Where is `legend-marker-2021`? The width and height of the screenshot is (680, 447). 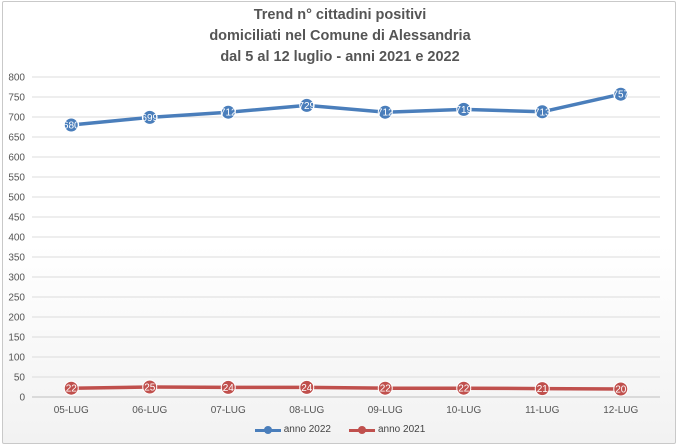
legend-marker-2021 is located at coordinates (362, 429).